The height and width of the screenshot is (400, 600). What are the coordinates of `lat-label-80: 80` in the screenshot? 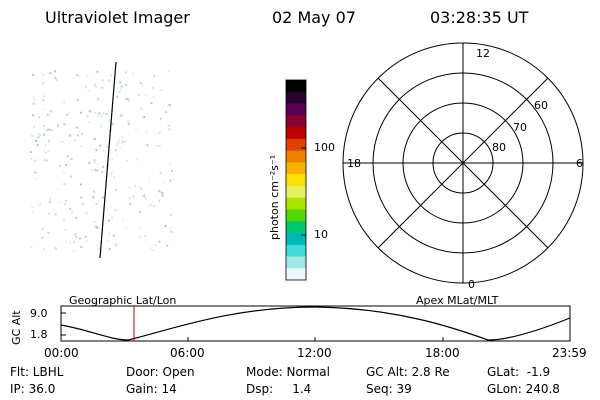 It's located at (499, 147).